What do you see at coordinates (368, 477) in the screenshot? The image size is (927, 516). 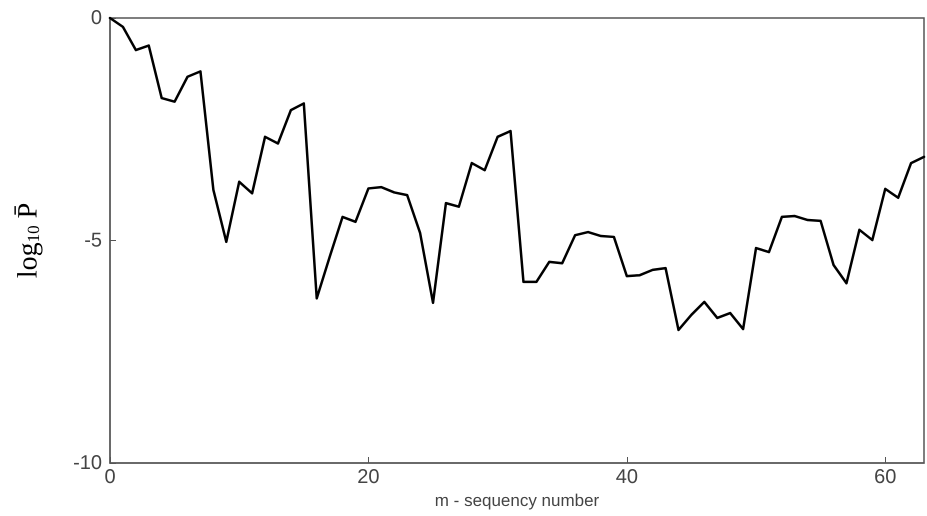 I see `x-tick-label: 20` at bounding box center [368, 477].